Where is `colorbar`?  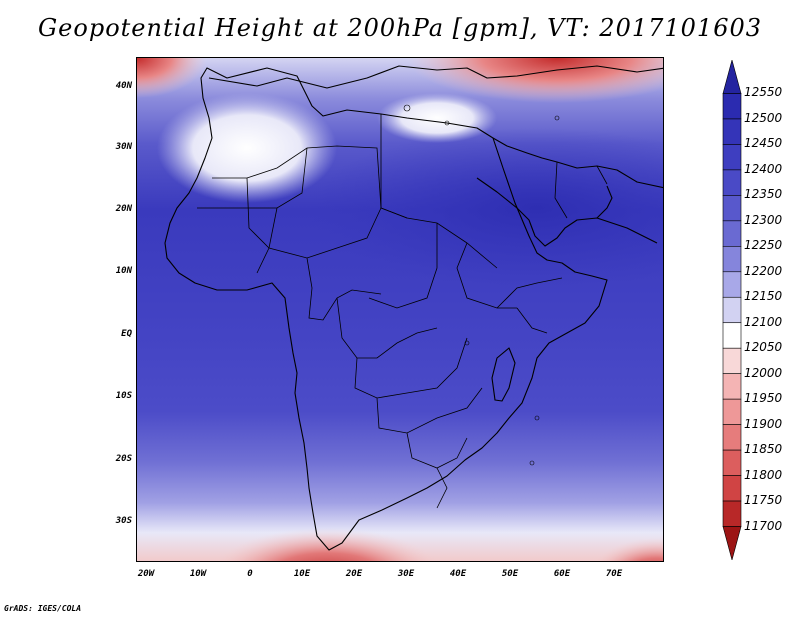 colorbar is located at coordinates (732, 310).